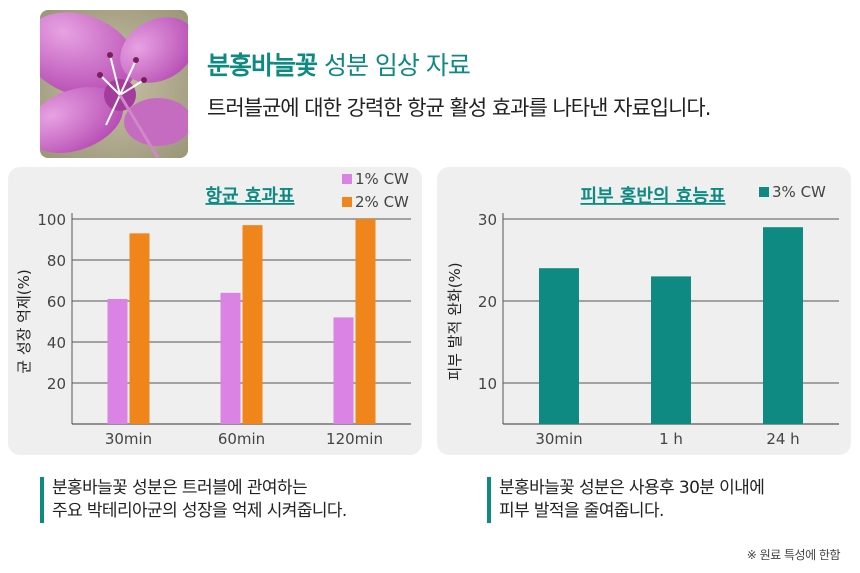  What do you see at coordinates (241, 439) in the screenshot?
I see `x-tick-label: 60min` at bounding box center [241, 439].